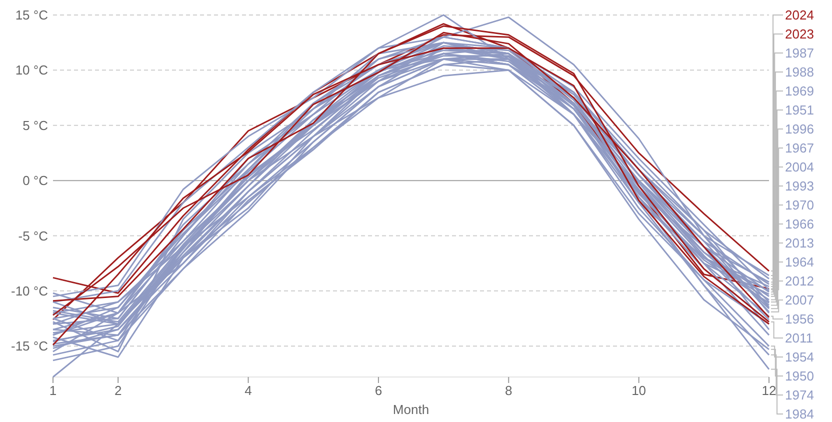  What do you see at coordinates (799, 376) in the screenshot?
I see `series-label: 1950` at bounding box center [799, 376].